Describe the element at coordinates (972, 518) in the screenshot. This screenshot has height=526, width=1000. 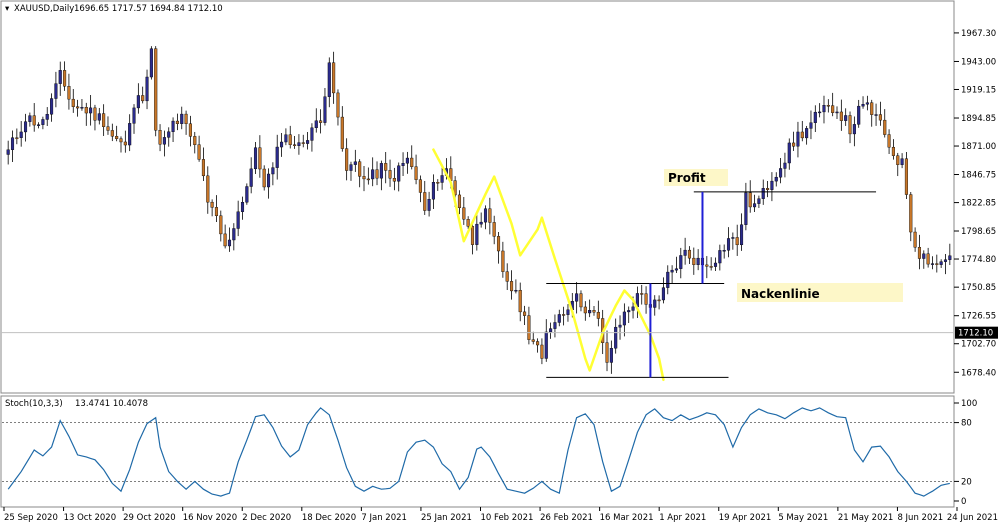
I see `time-axis-label: 24 Jun 2021` at that location.